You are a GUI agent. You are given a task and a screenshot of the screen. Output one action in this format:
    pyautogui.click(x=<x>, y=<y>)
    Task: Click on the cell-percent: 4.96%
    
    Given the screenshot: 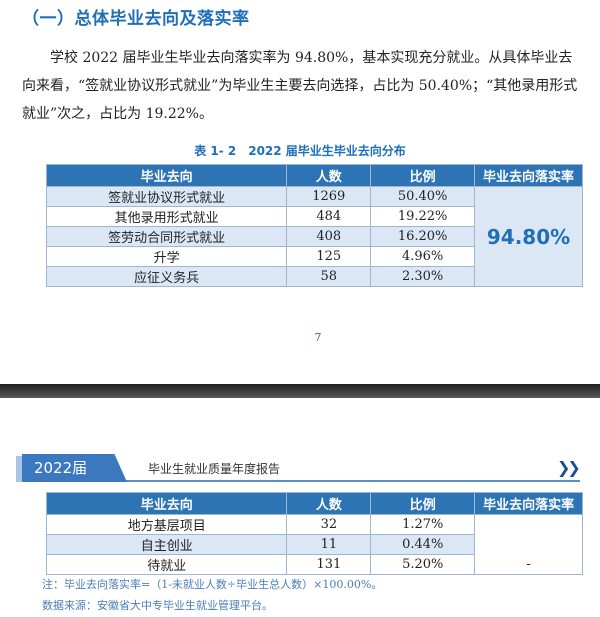 What is the action you would take?
    pyautogui.click(x=423, y=256)
    